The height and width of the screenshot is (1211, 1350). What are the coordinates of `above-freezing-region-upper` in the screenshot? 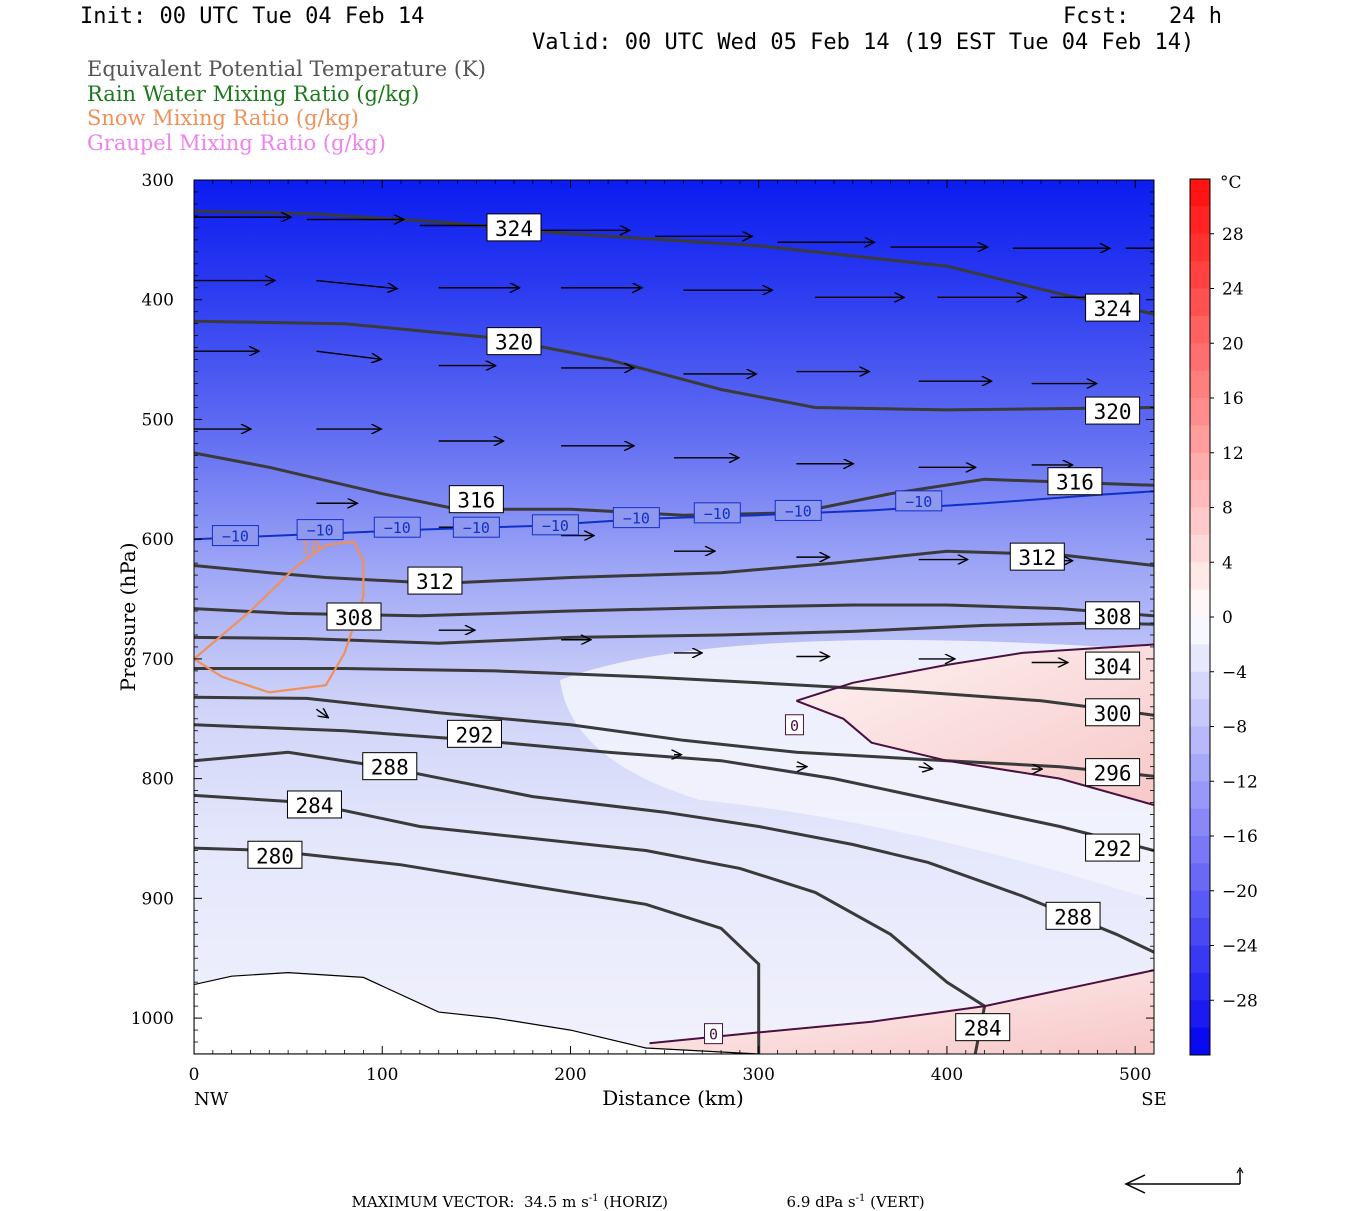 It's located at (975, 724).